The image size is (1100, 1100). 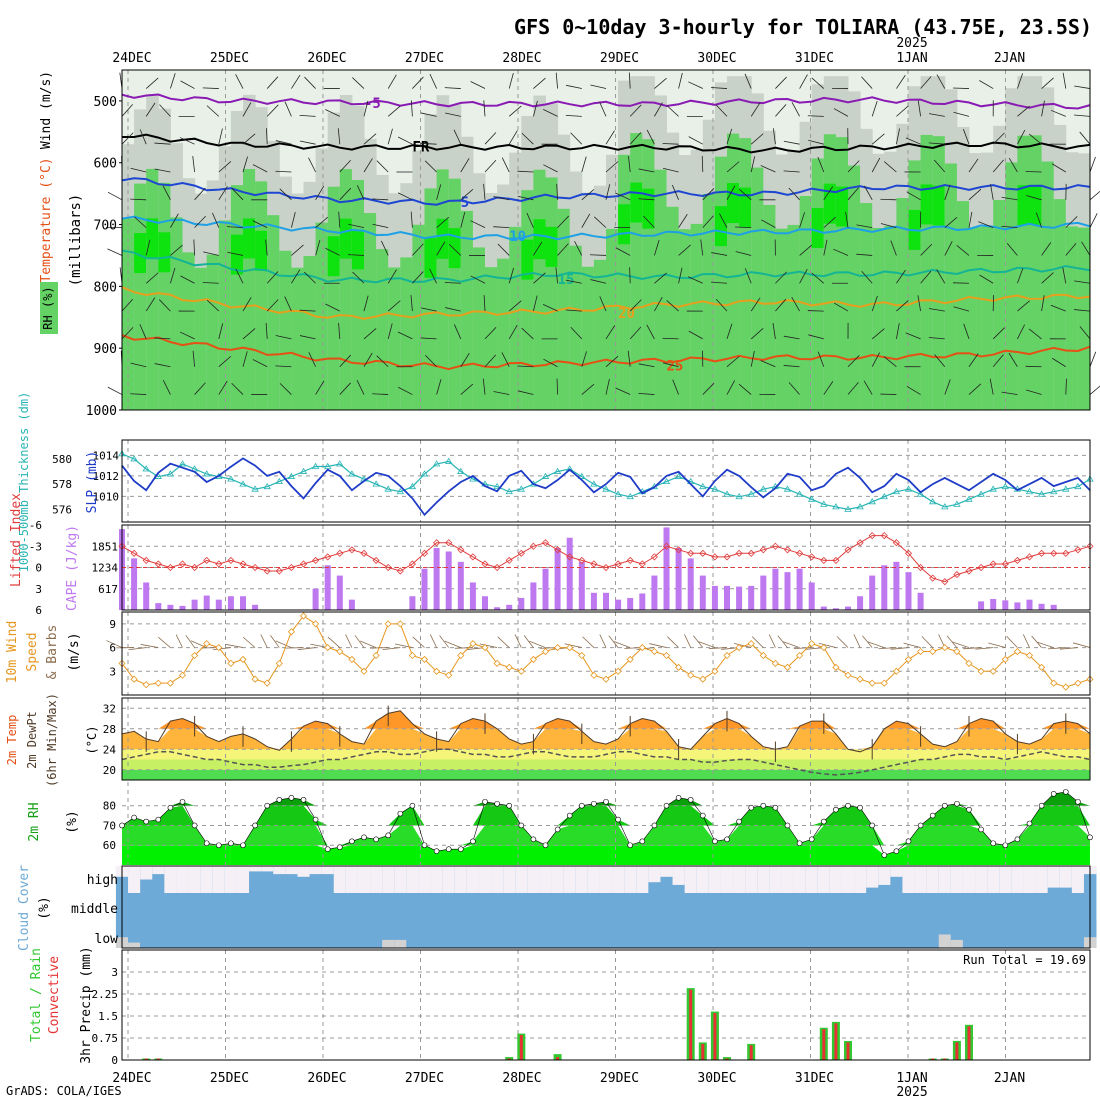 What do you see at coordinates (911, 43) in the screenshot?
I see `year-label-top: 2025` at bounding box center [911, 43].